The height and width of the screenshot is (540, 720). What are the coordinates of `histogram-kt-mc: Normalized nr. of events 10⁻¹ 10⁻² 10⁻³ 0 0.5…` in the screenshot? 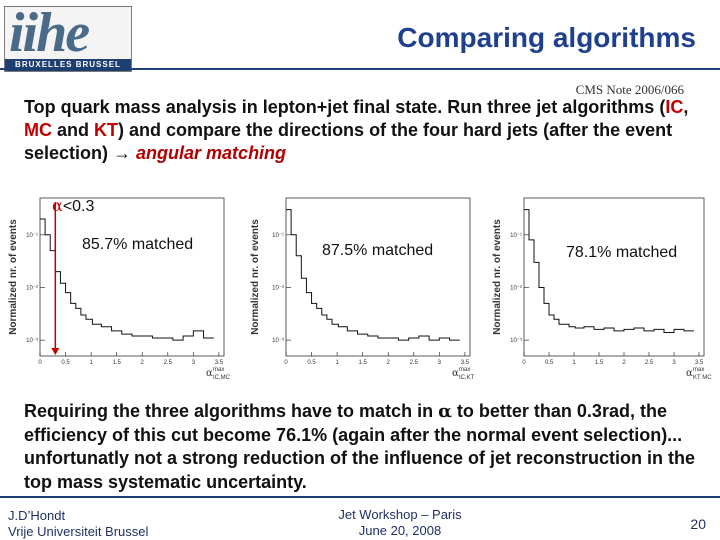 It's located at (604, 286).